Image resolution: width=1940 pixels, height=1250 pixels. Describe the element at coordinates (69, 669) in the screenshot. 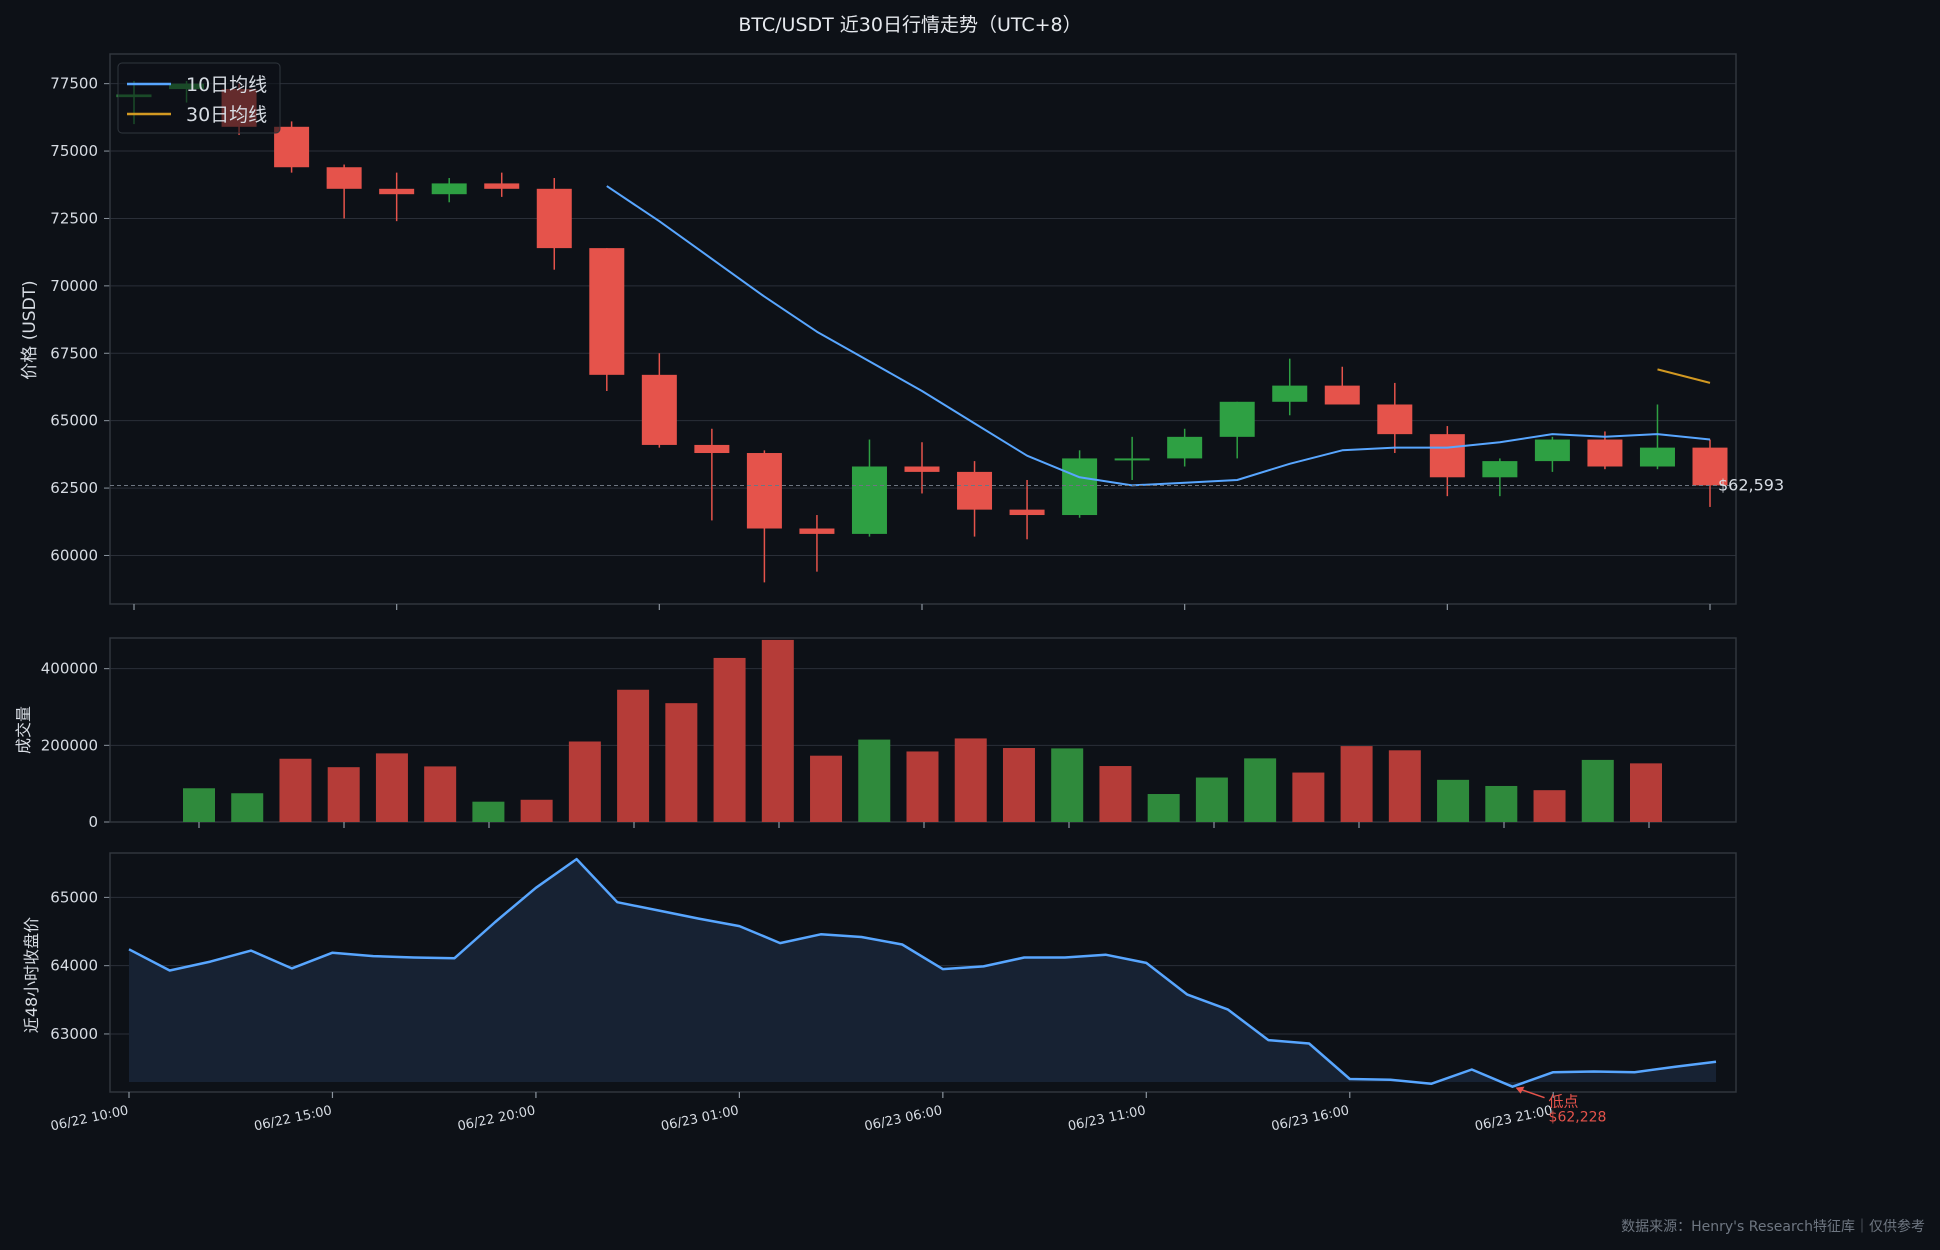

I see `volume-ytick-label: 400000` at that location.